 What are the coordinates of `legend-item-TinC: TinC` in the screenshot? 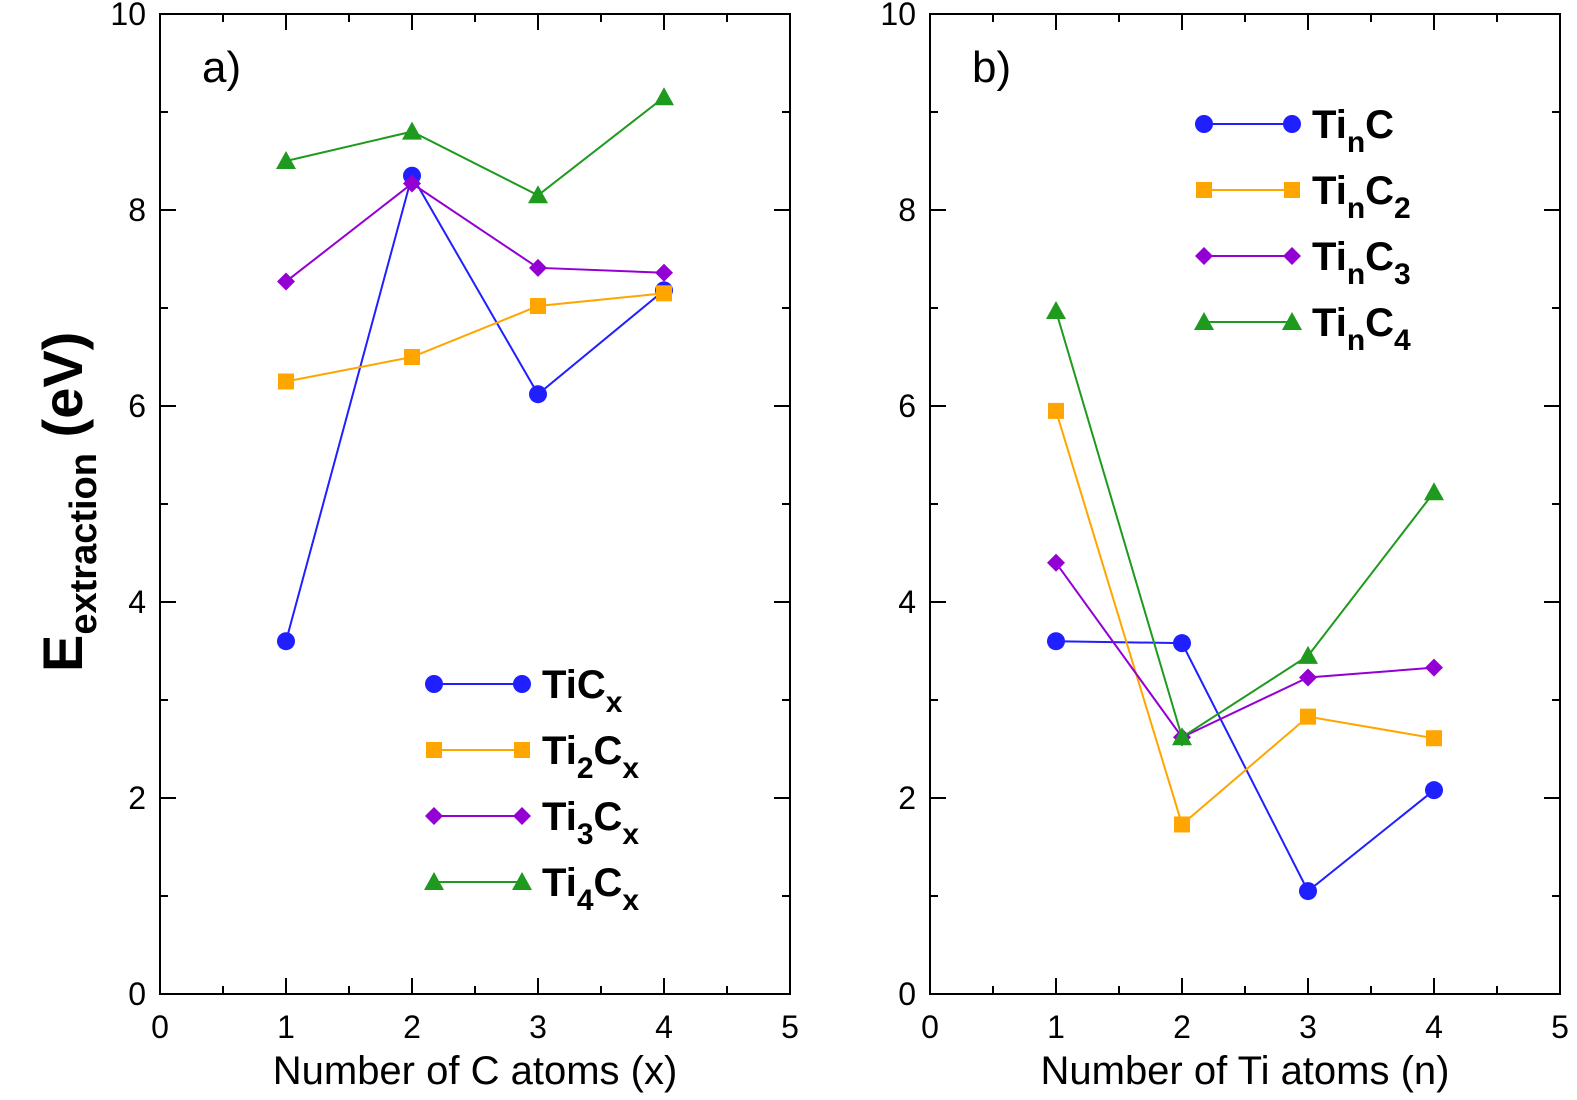 It's located at (1294, 131).